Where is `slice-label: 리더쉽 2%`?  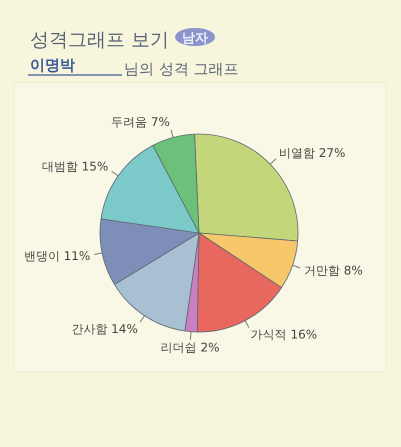
slice-label: 리더쉽 2% is located at coordinates (190, 347).